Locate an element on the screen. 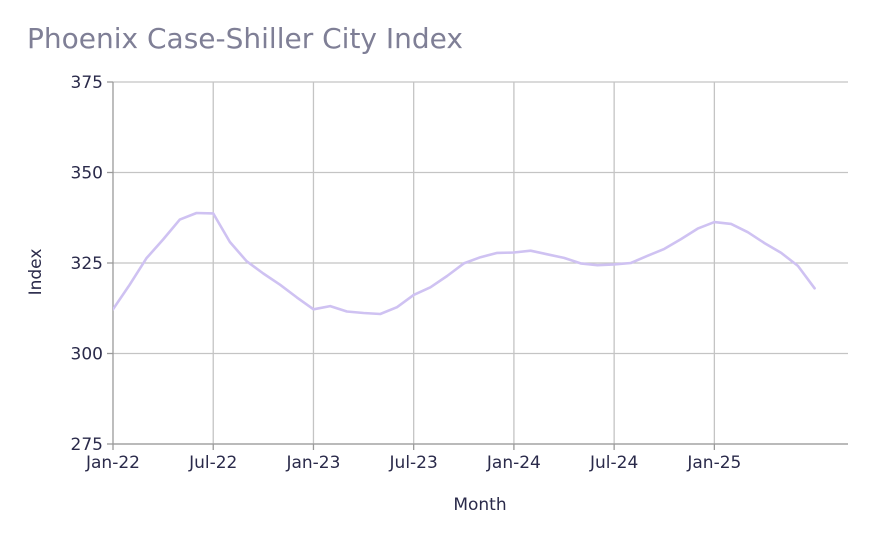 This screenshot has height=541, width=875. x-tick-label-0: Jan-22 is located at coordinates (112, 463).